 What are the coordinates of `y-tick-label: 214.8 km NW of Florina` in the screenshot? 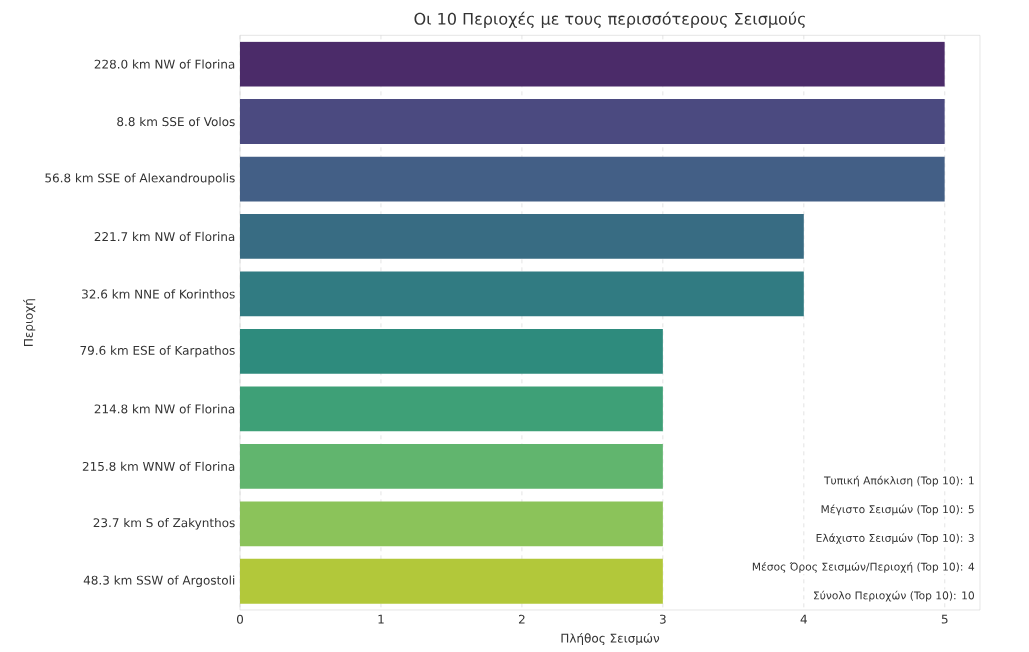 It's located at (164, 409).